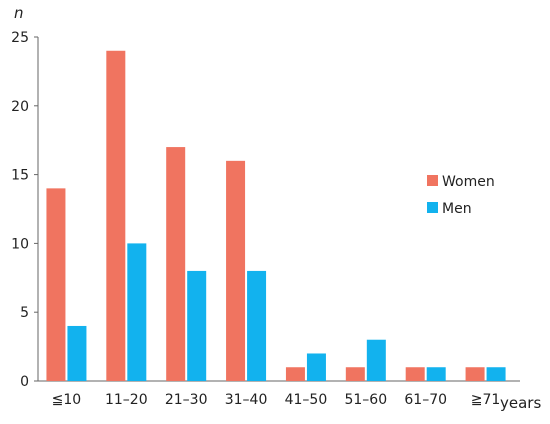  What do you see at coordinates (24, 313) in the screenshot?
I see `y-tick-label: 5` at bounding box center [24, 313].